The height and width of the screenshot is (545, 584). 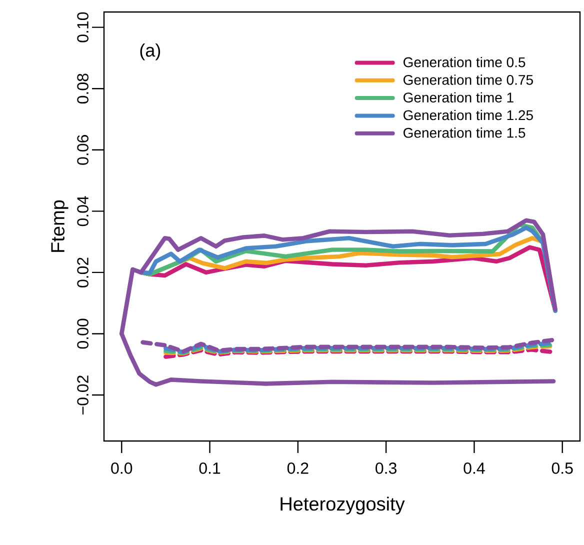 What do you see at coordinates (297, 468) in the screenshot?
I see `x-tick-label: 0.2` at bounding box center [297, 468].